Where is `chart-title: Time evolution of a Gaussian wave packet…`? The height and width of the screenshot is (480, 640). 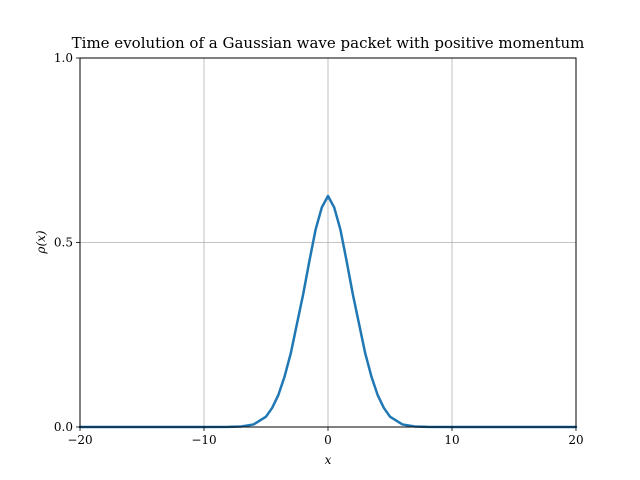
chart-title: Time evolution of a Gaussian wave packet… is located at coordinates (328, 43).